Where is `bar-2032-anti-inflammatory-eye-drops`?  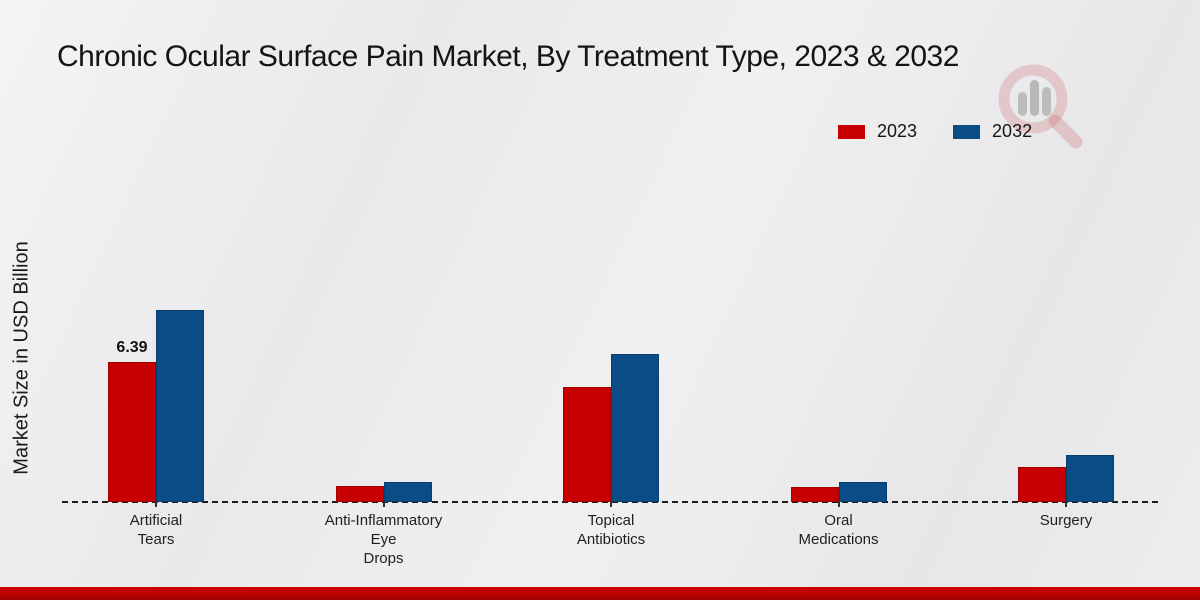
bar-2032-anti-inflammatory-eye-drops is located at coordinates (407, 492).